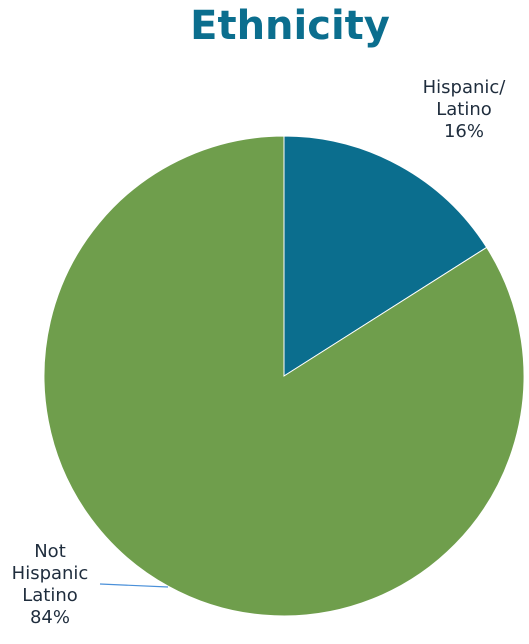 The width and height of the screenshot is (529, 644). I want to click on pie-slice-hispanic-latino, so click(385, 256).